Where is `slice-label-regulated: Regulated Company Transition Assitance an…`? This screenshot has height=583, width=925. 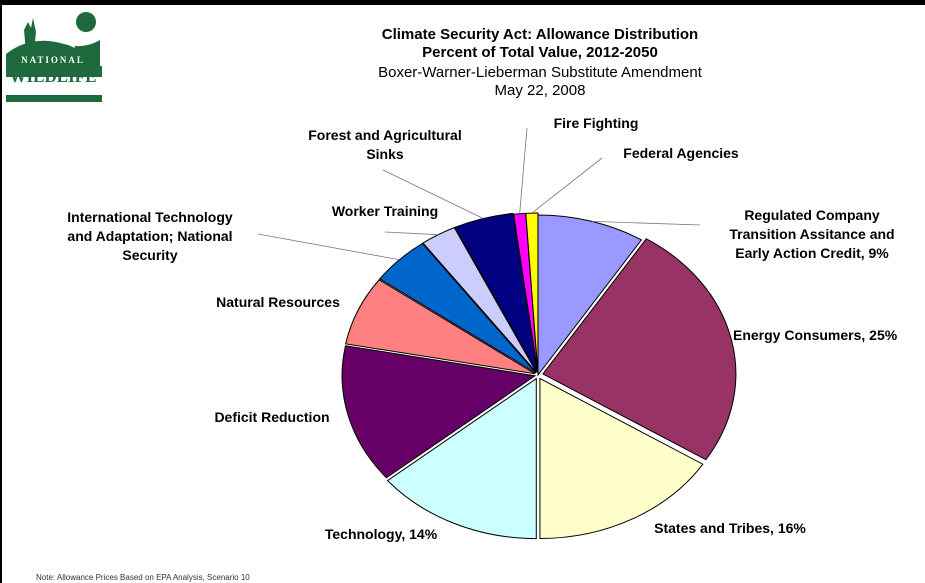
slice-label-regulated: Regulated Company Transition Assitance an… is located at coordinates (811, 234).